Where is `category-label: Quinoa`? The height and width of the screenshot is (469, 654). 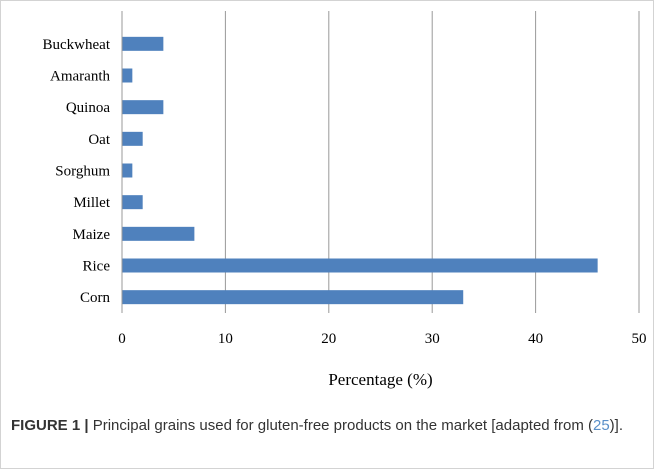
category-label: Quinoa is located at coordinates (88, 108).